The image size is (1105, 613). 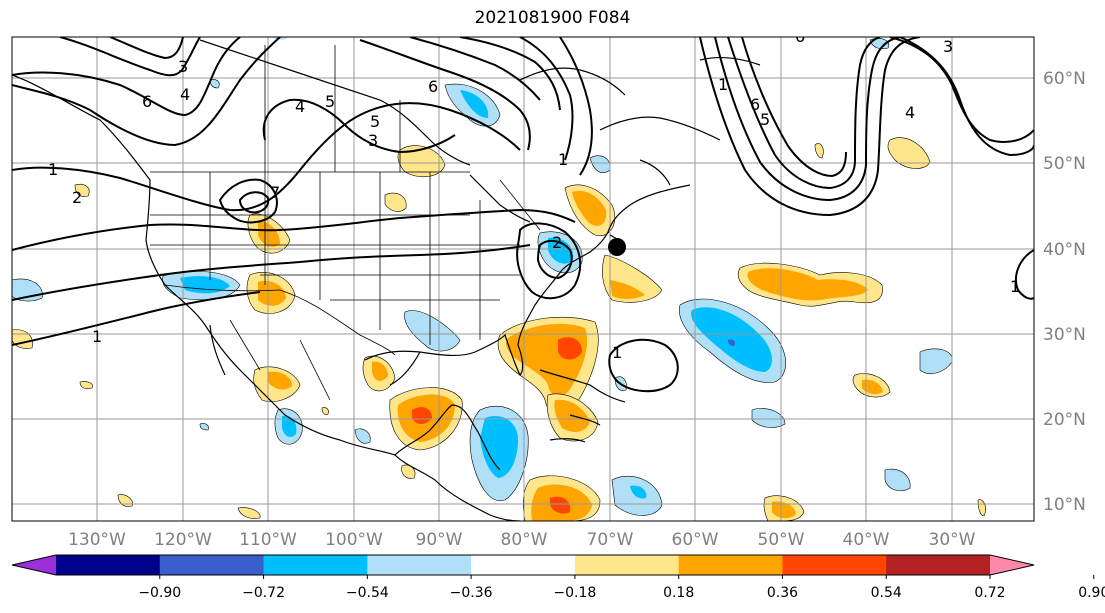 What do you see at coordinates (678, 593) in the screenshot?
I see `colorbar-tick-label: 0.18` at bounding box center [678, 593].